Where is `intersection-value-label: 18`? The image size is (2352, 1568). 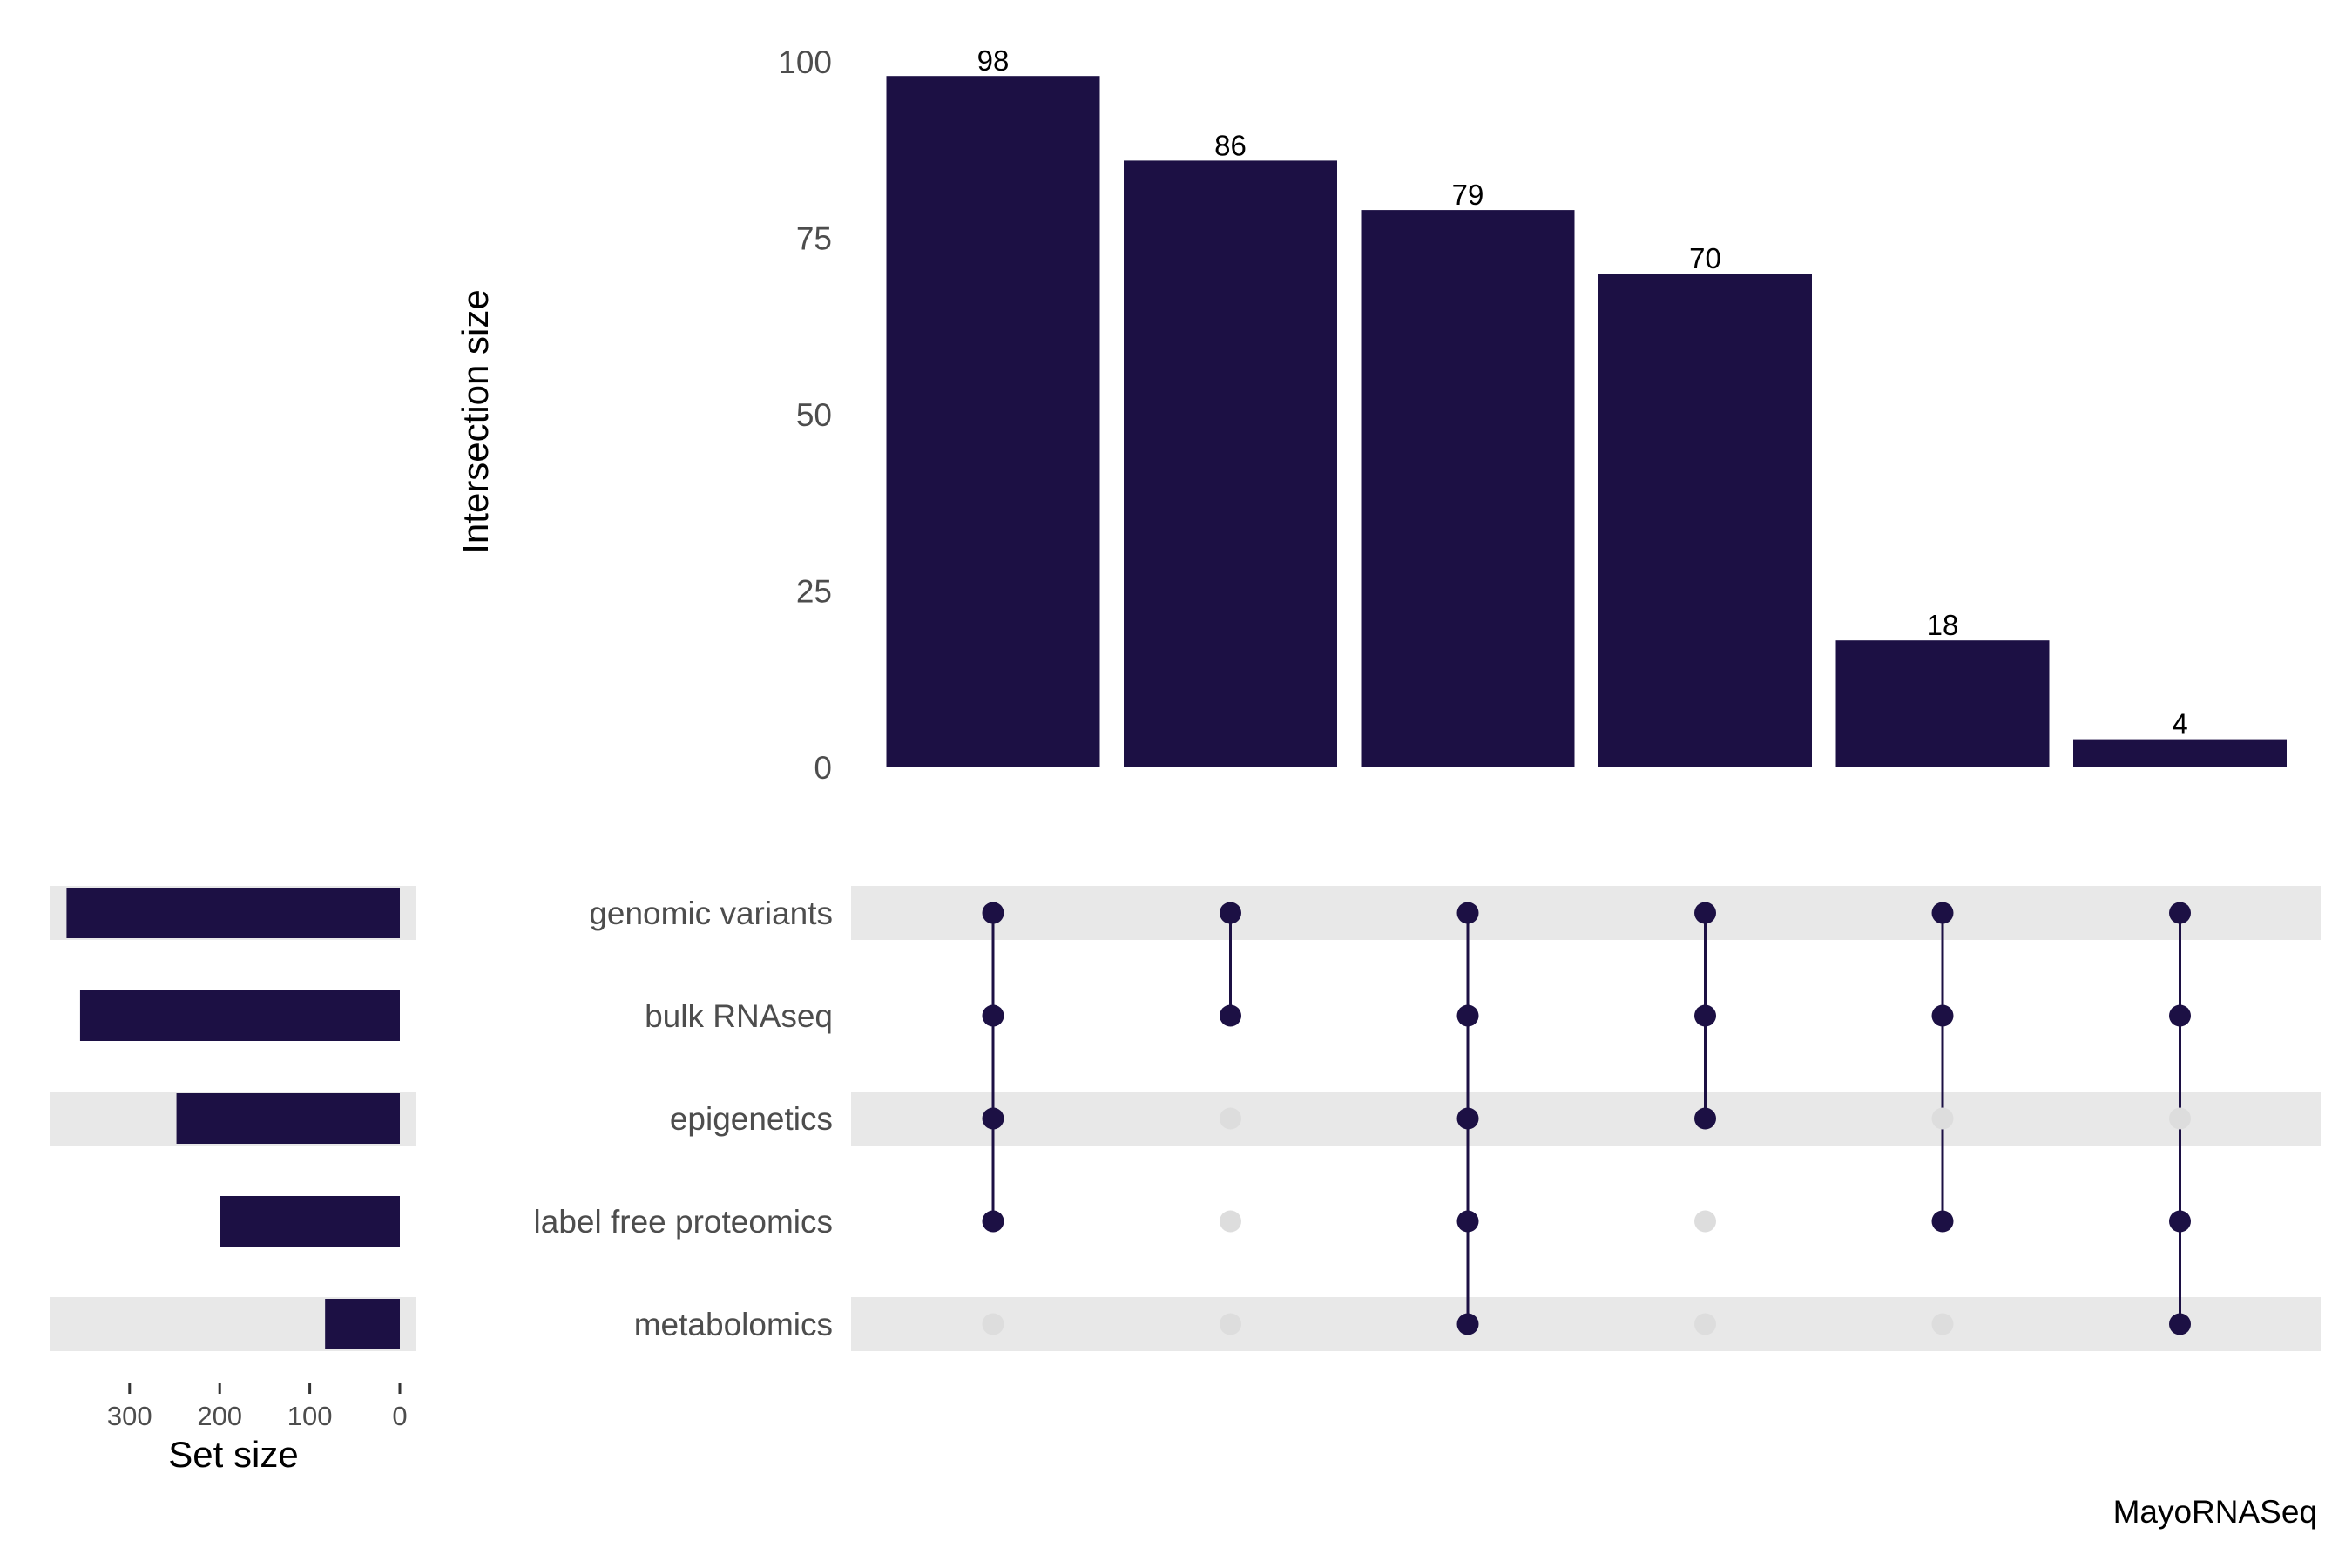 intersection-value-label: 18 is located at coordinates (1943, 625).